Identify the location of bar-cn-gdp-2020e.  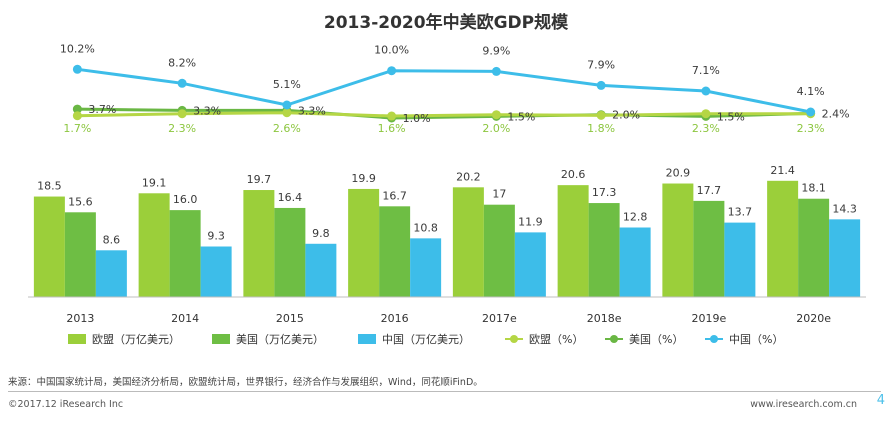
(845, 258).